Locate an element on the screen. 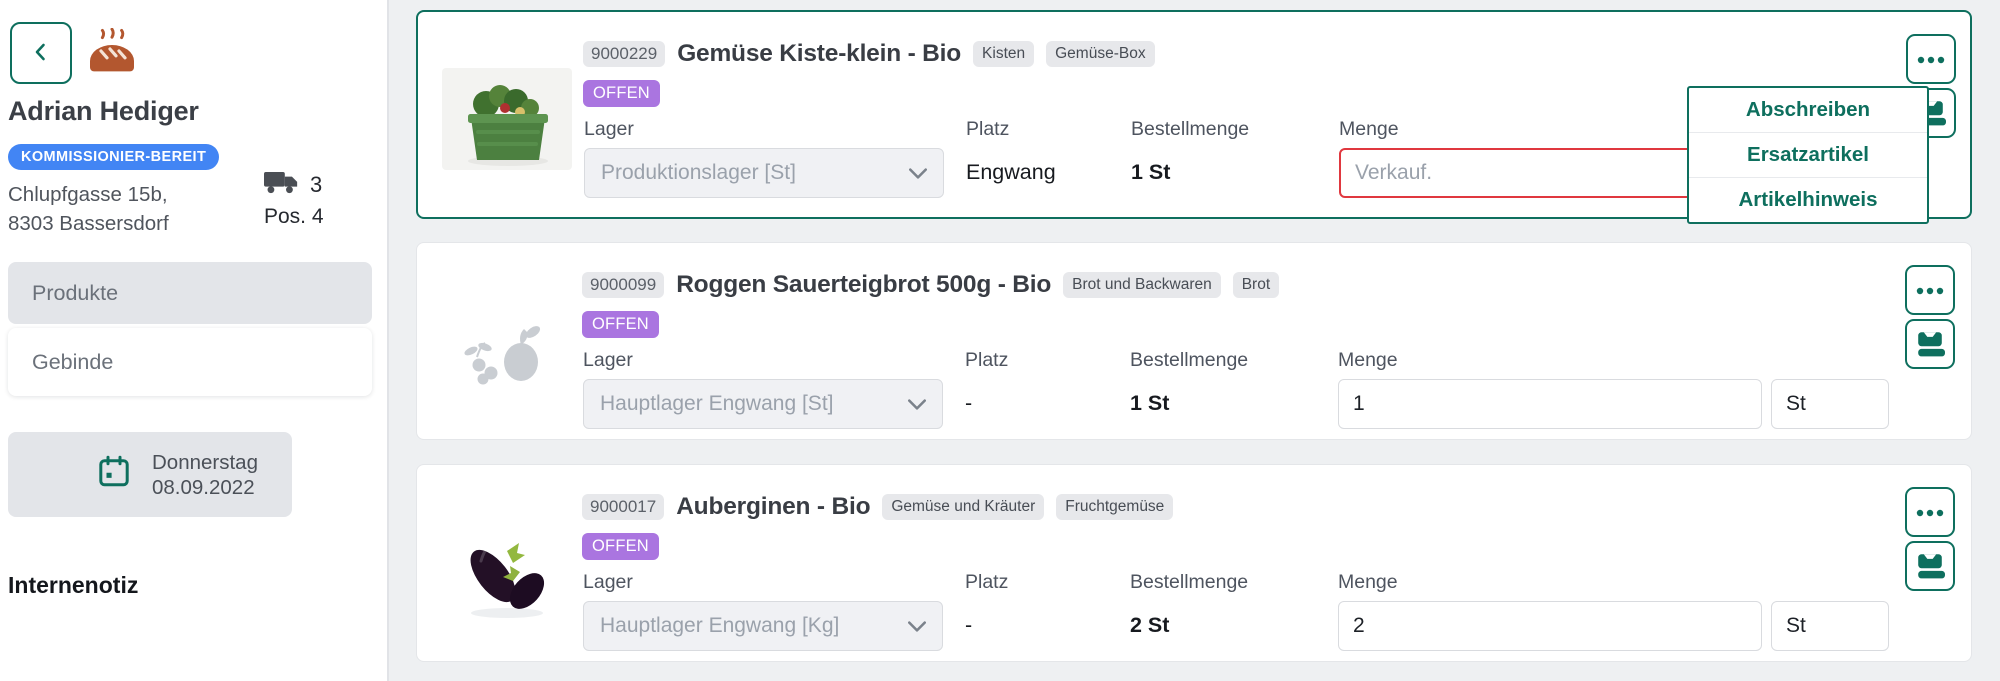 The width and height of the screenshot is (2000, 681). delivery-count: 3 is located at coordinates (316, 184).